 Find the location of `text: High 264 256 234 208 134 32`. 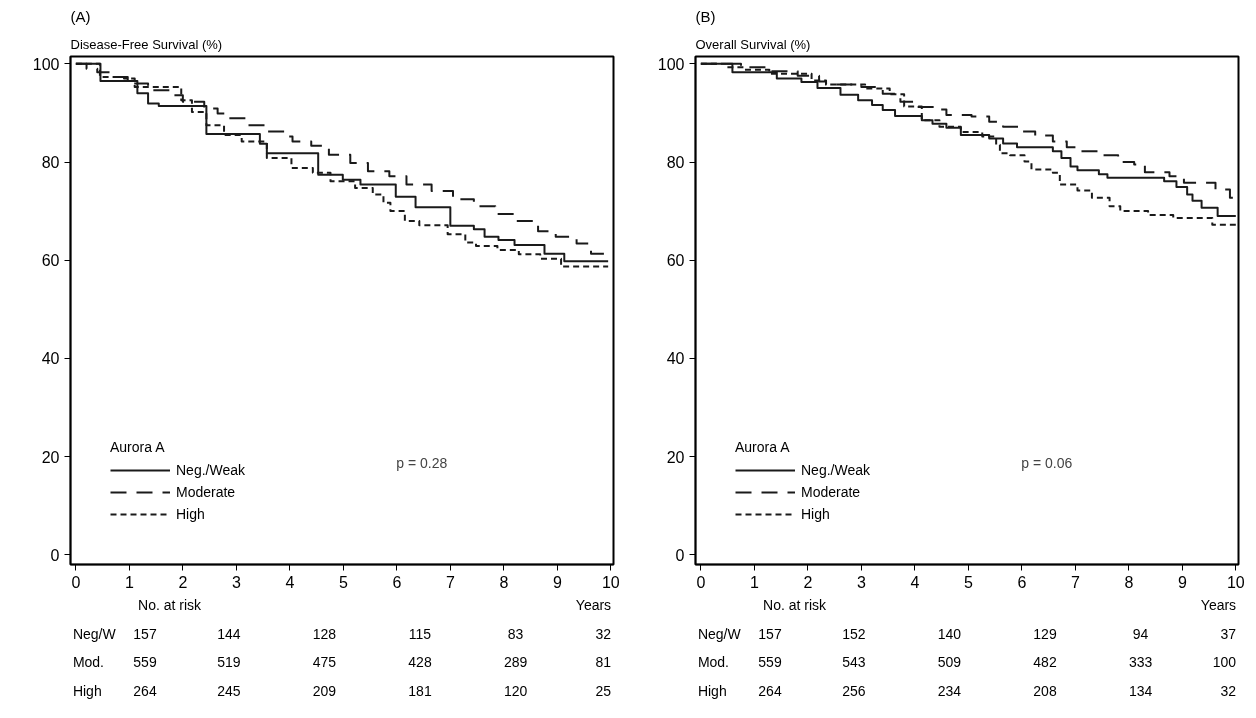

text: High 264 256 234 208 134 32 is located at coordinates (967, 691).